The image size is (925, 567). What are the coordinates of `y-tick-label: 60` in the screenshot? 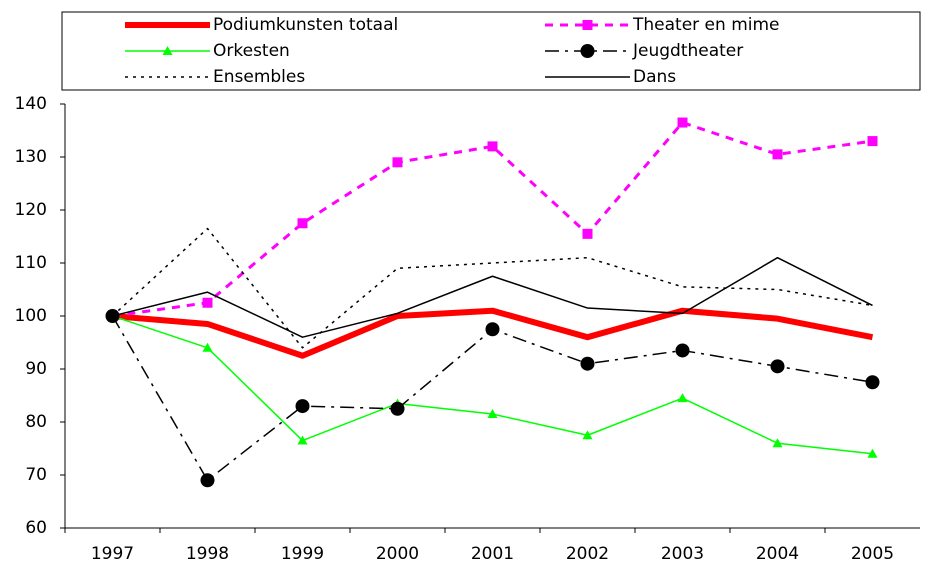 It's located at (36, 528).